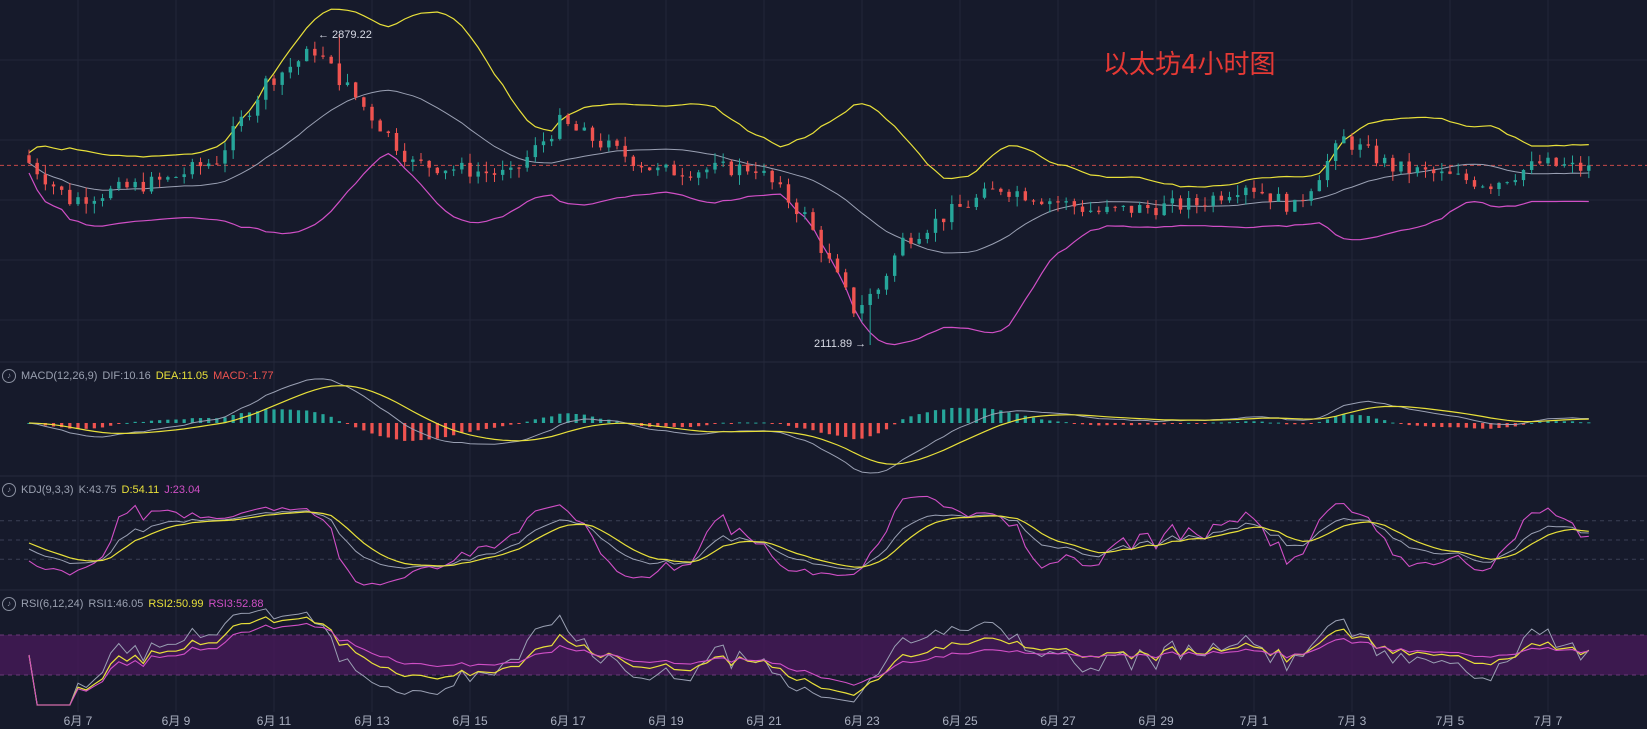  Describe the element at coordinates (59, 376) in the screenshot. I see `macd-name: MACD(12,26,9)` at that location.